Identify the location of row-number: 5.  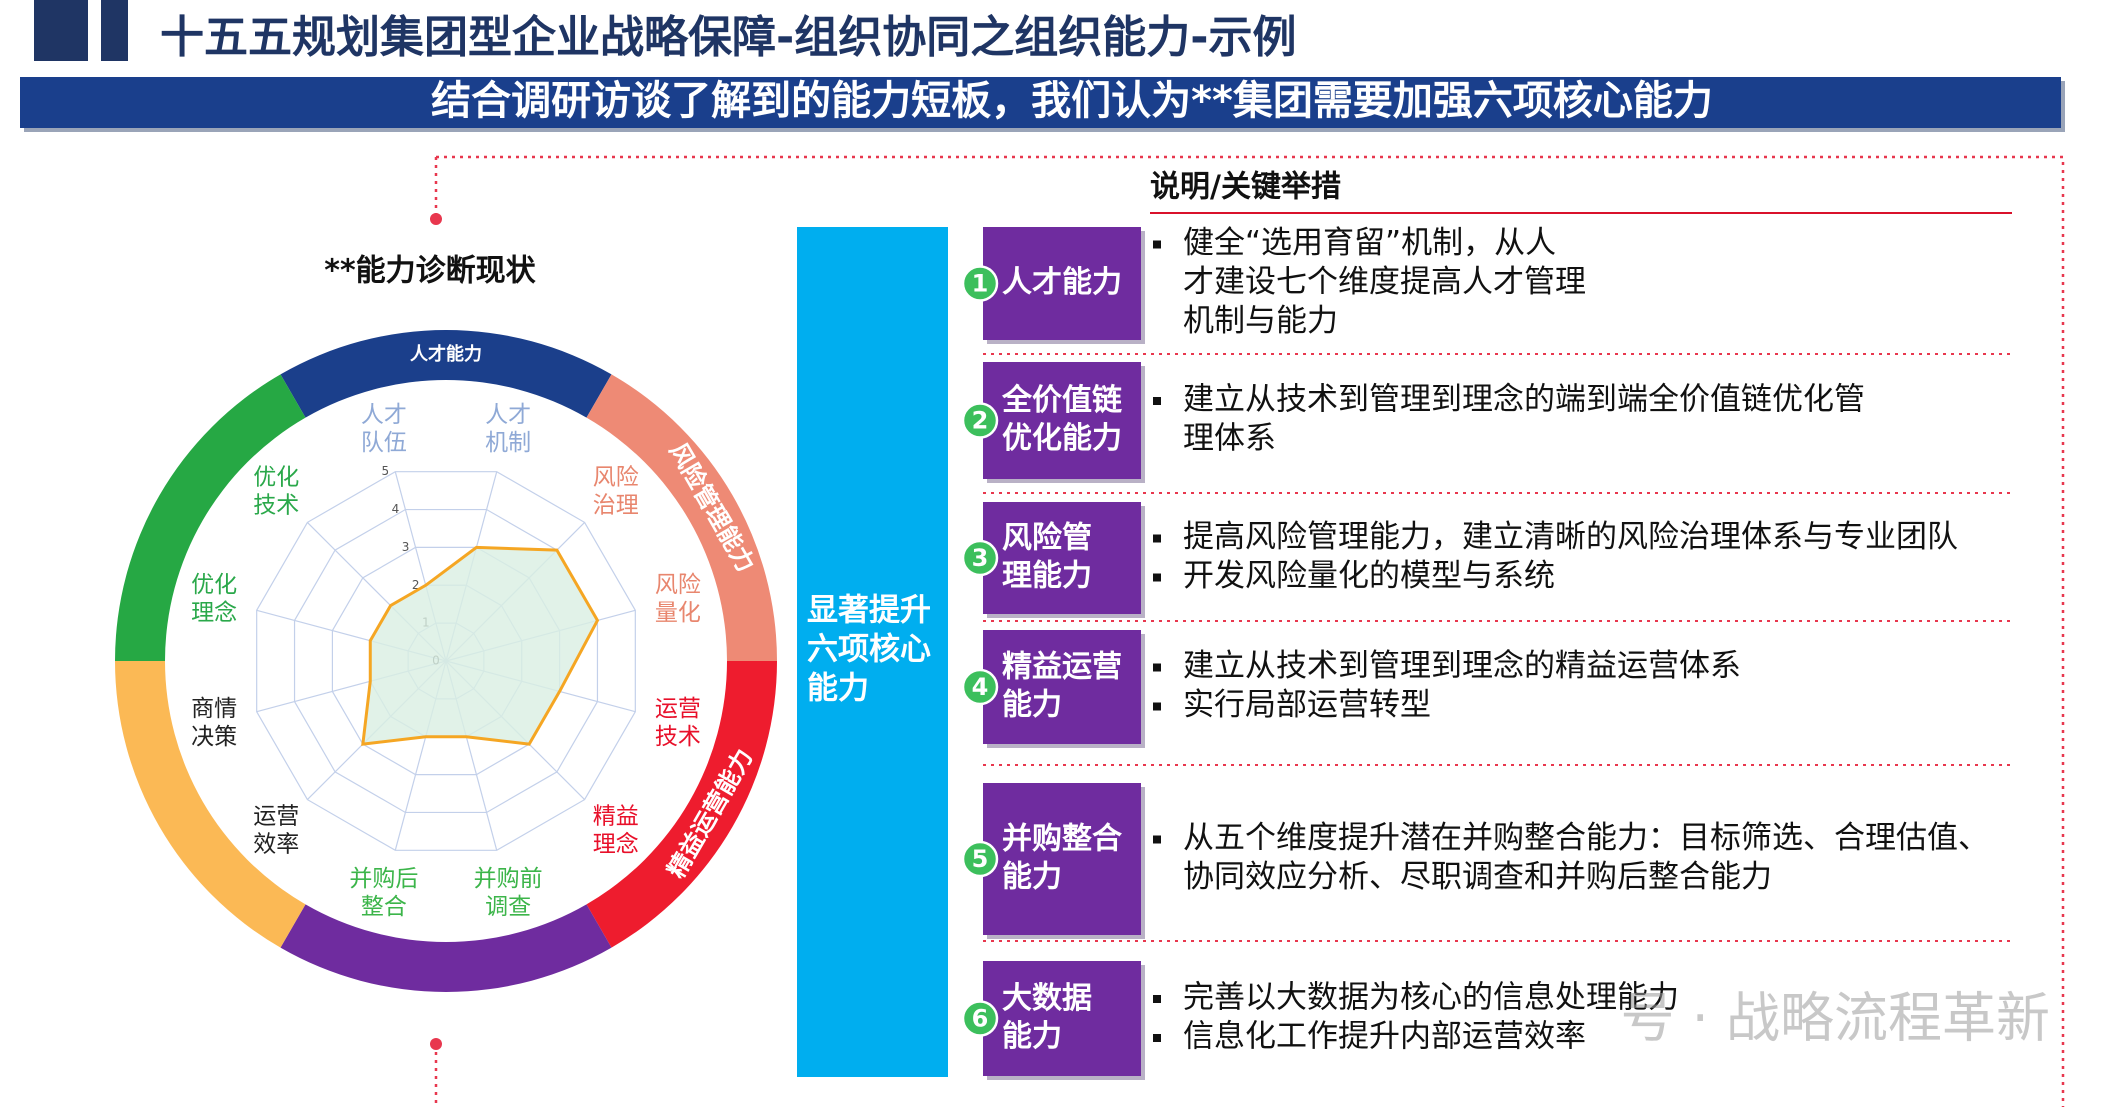
(980, 859).